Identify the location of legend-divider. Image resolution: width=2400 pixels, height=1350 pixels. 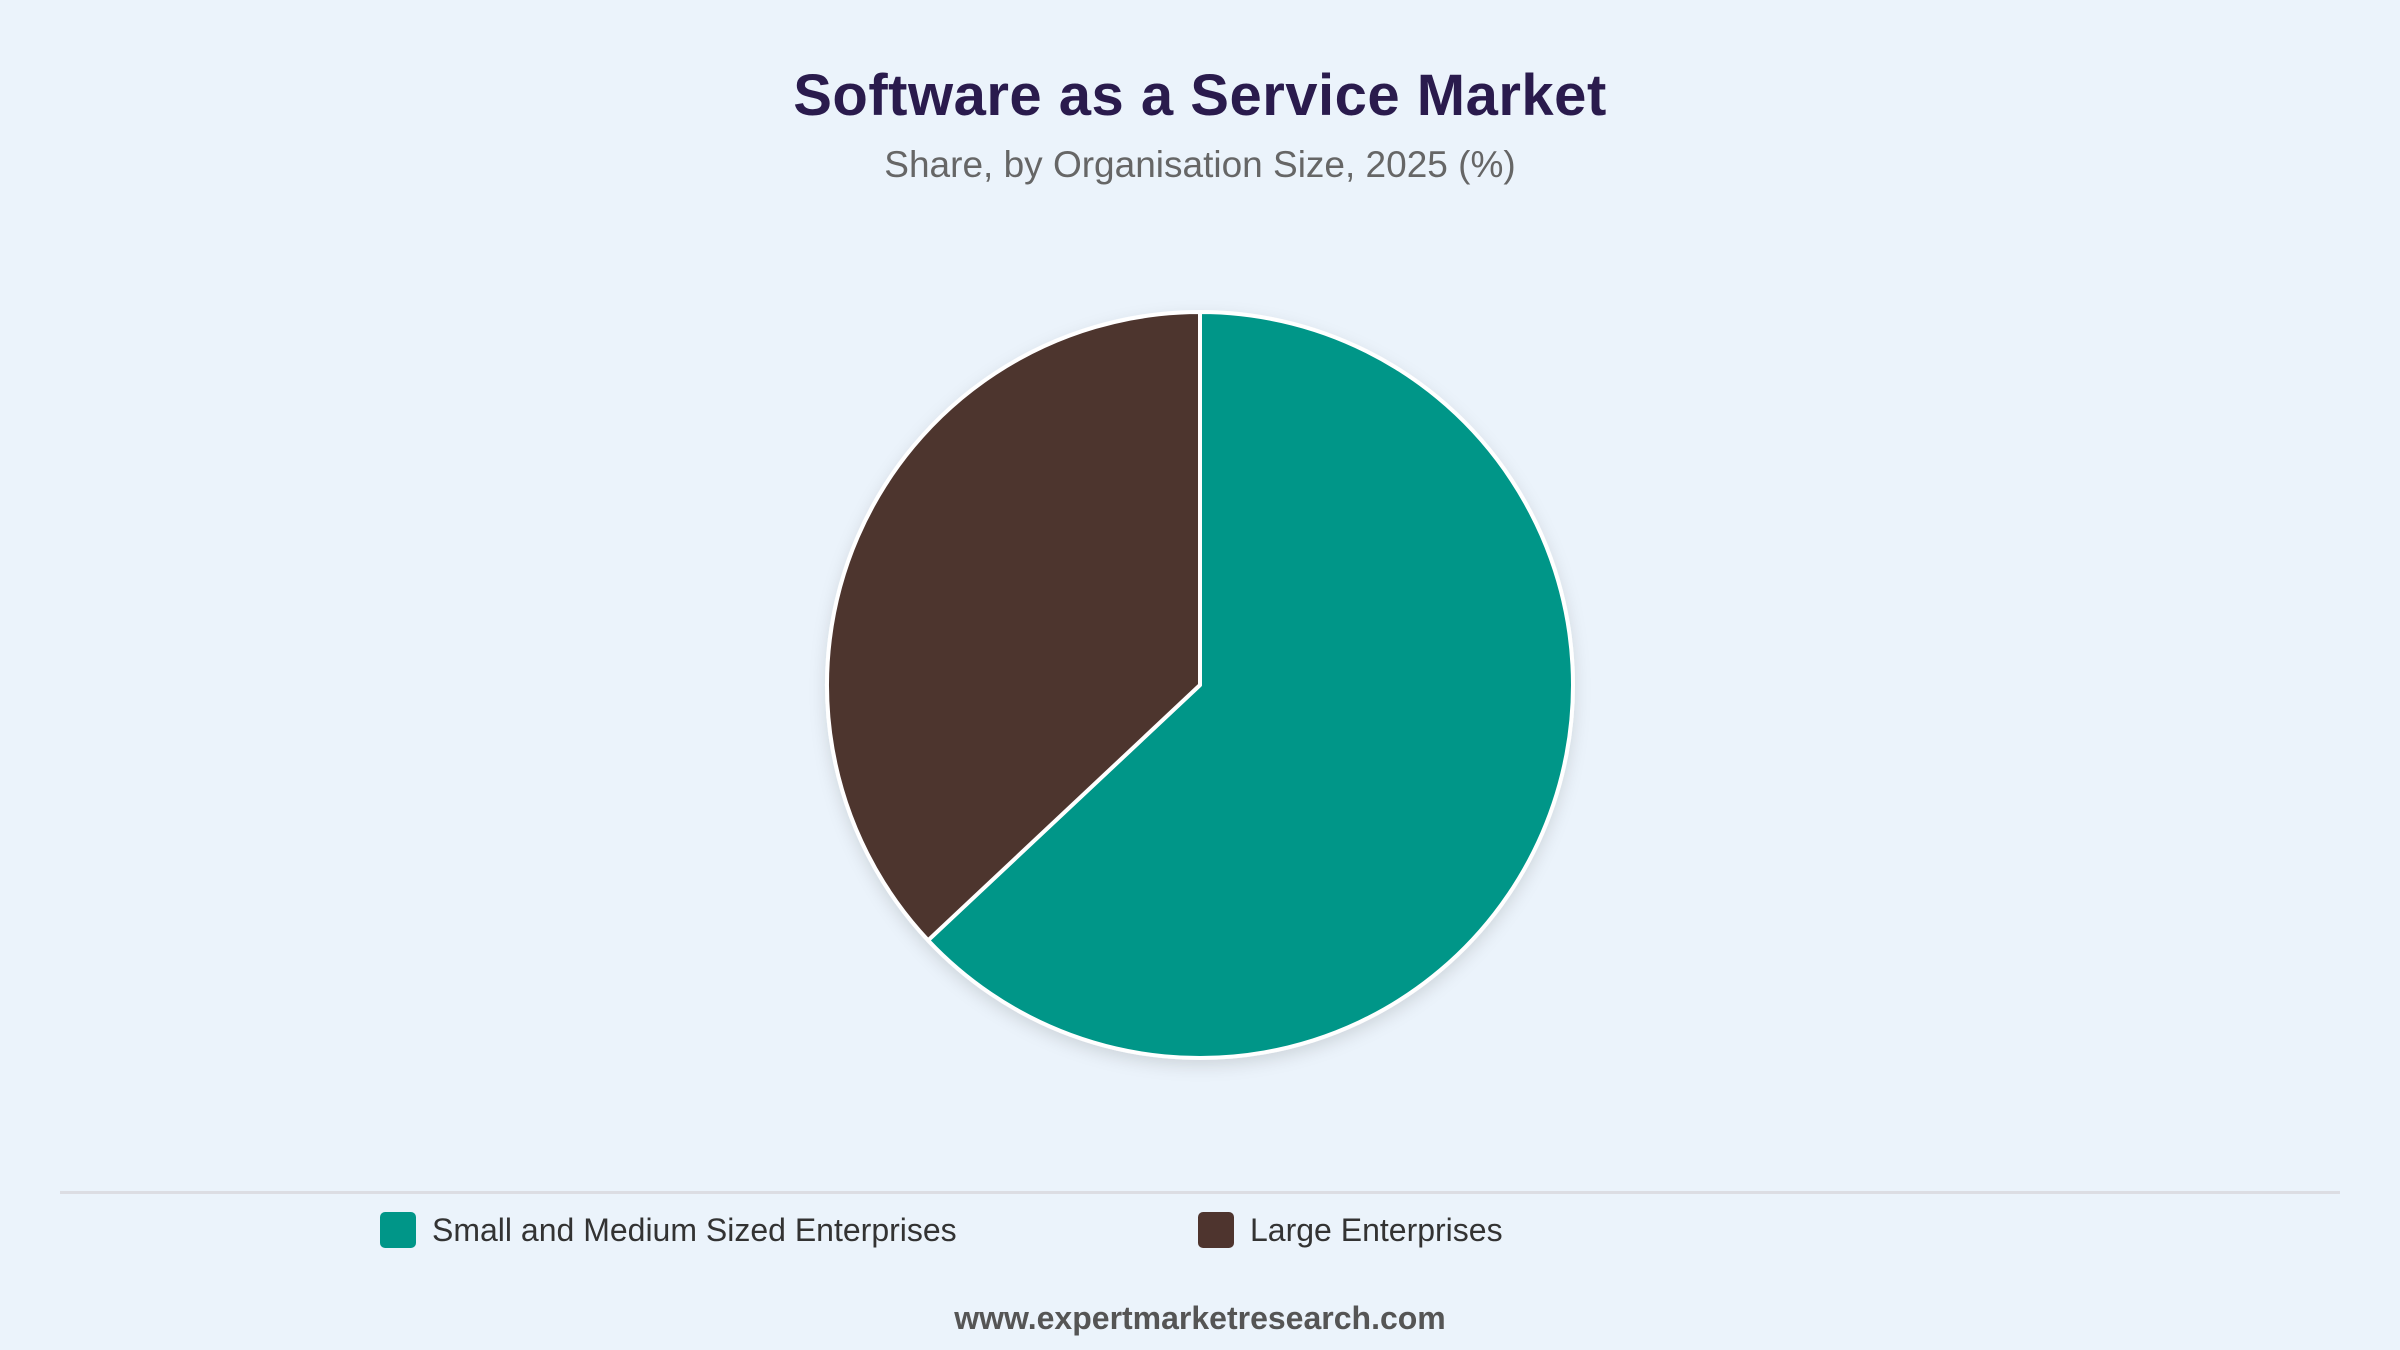
(1200, 1192).